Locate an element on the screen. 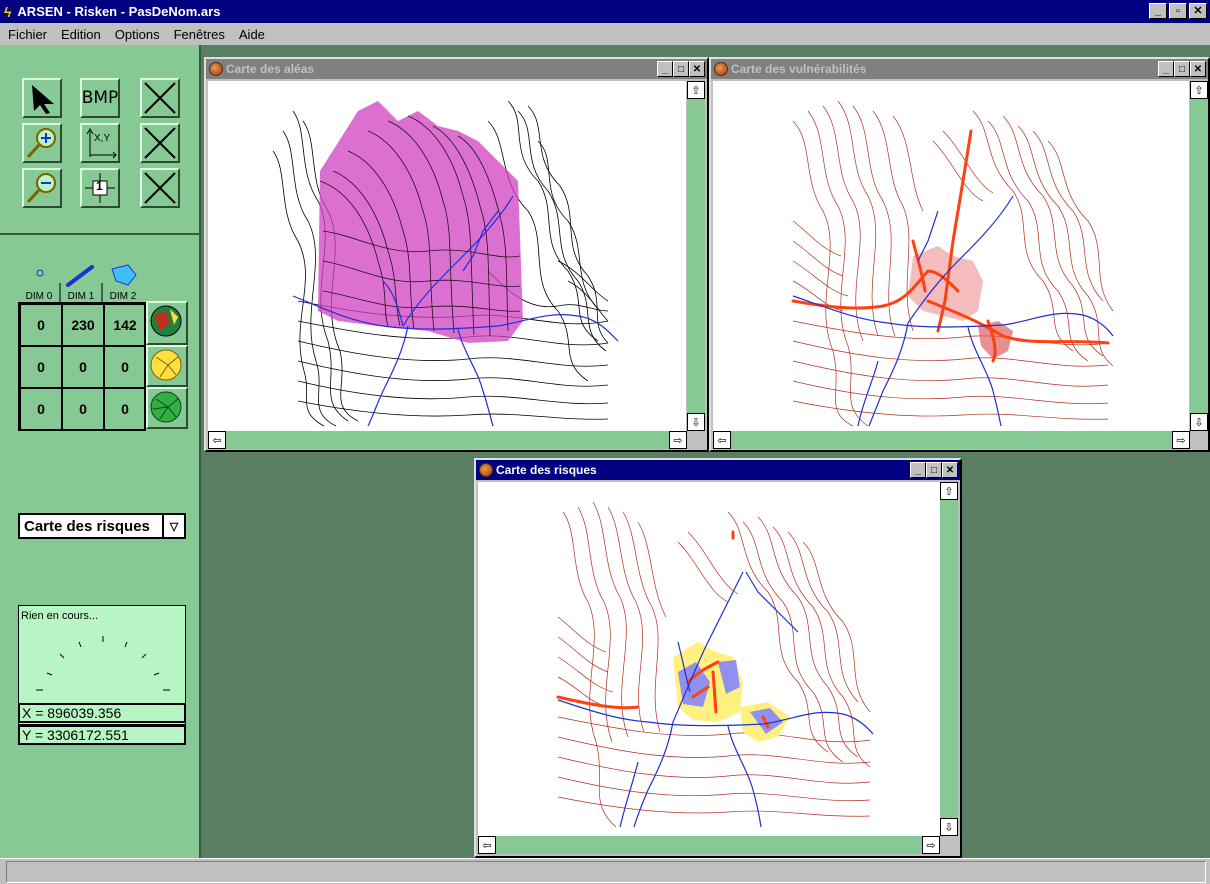  vulnerability-map-icon is located at coordinates (166, 407).